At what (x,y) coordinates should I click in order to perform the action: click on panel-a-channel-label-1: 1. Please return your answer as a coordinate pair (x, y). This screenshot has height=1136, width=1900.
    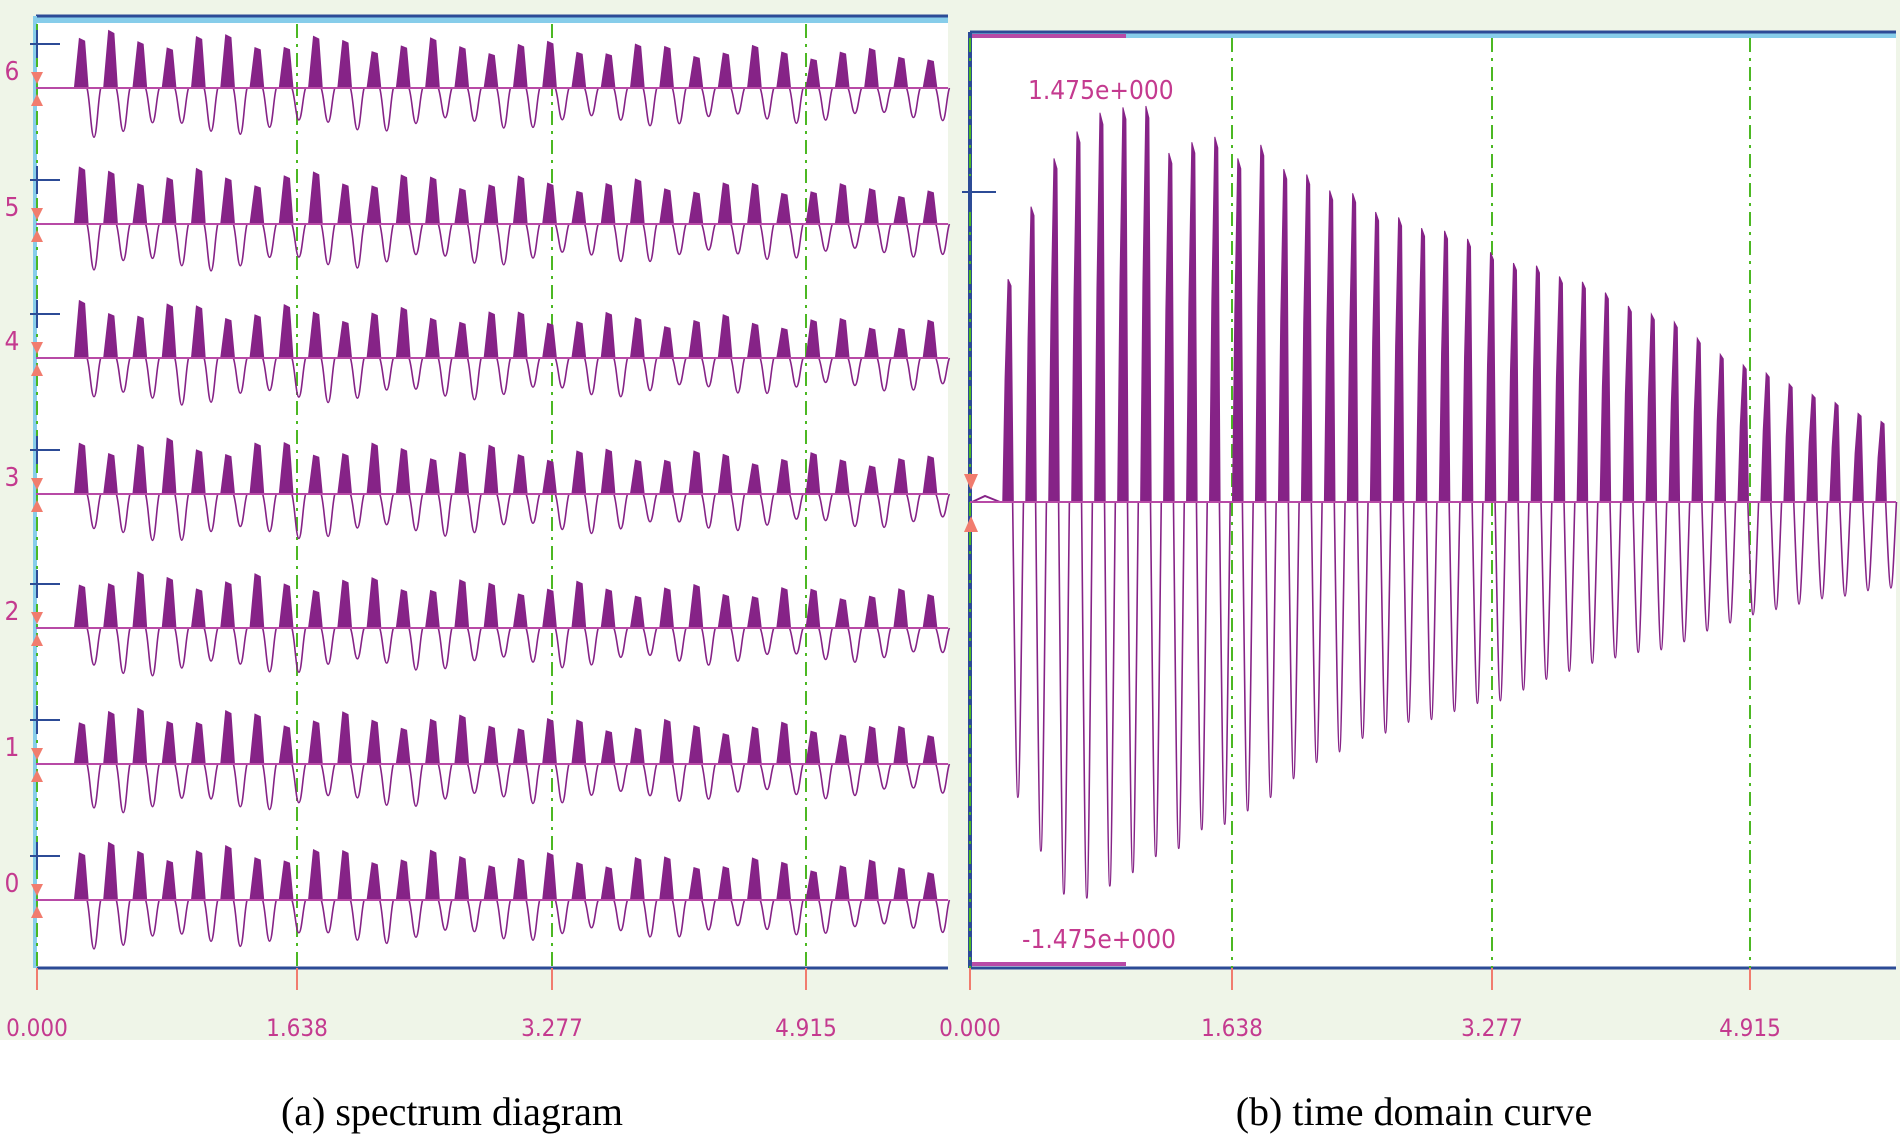
    Looking at the image, I should click on (12, 748).